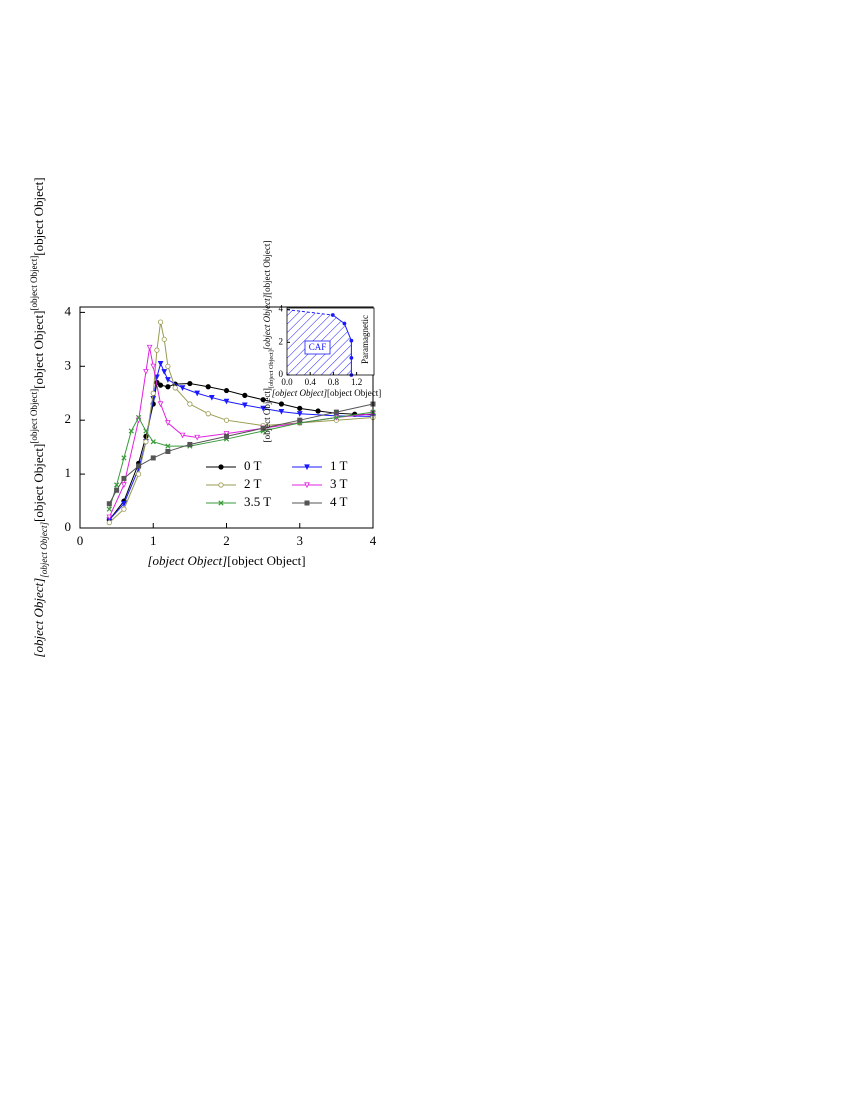  I want to click on inset-y-tick-label: 0, so click(281, 374).